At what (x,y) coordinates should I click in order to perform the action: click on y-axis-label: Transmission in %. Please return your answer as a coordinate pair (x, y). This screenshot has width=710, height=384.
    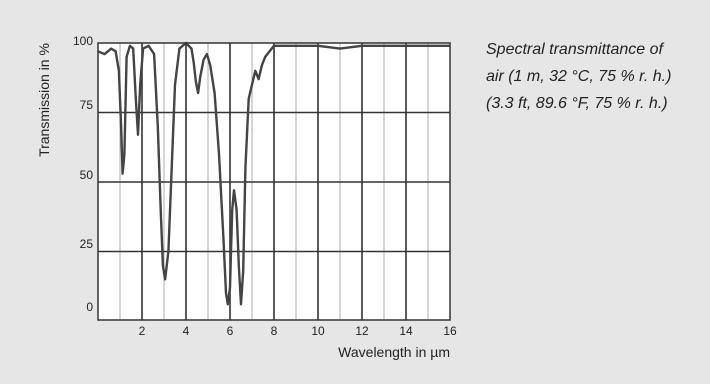
    Looking at the image, I should click on (44, 100).